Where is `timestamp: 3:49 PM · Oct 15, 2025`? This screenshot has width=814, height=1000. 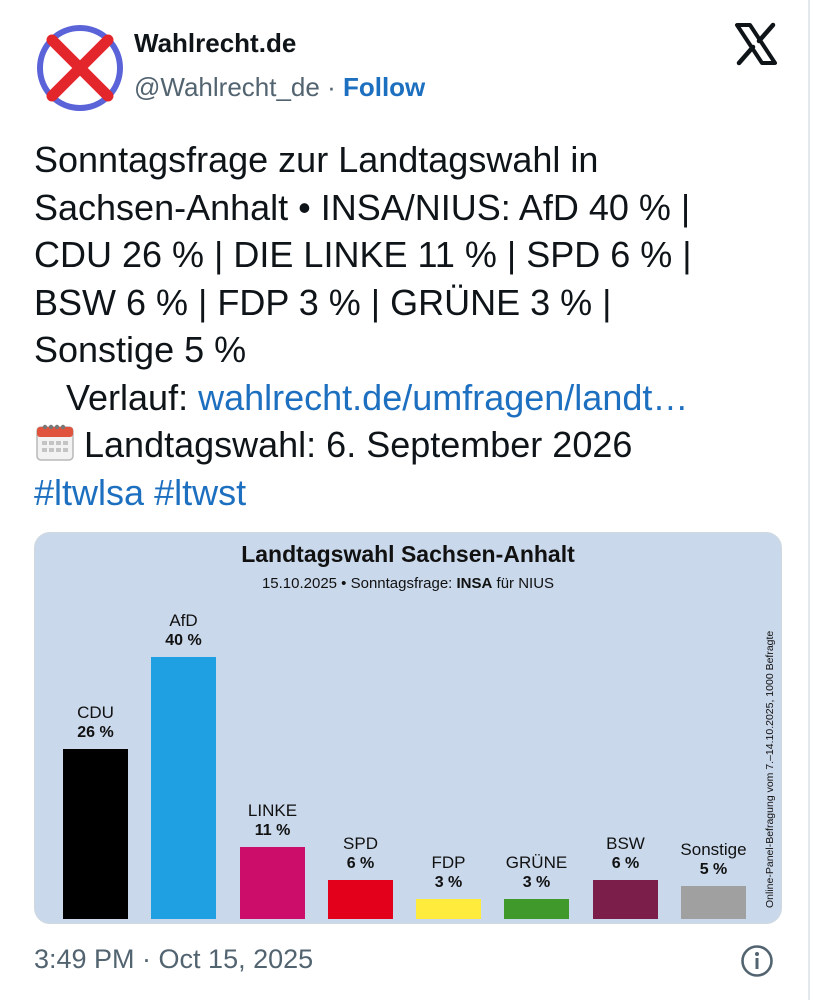
timestamp: 3:49 PM · Oct 15, 2025 is located at coordinates (174, 959).